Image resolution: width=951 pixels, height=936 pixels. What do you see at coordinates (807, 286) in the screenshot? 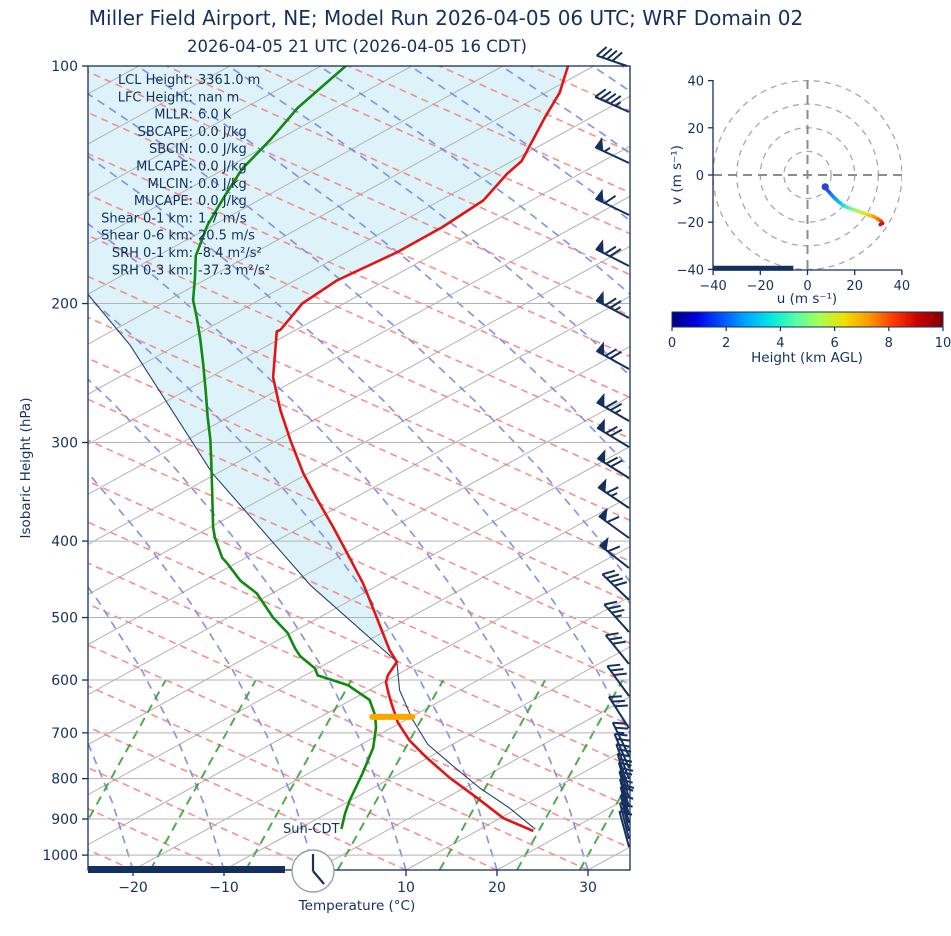
I see `hodograph-u-tick-label: 0` at bounding box center [807, 286].